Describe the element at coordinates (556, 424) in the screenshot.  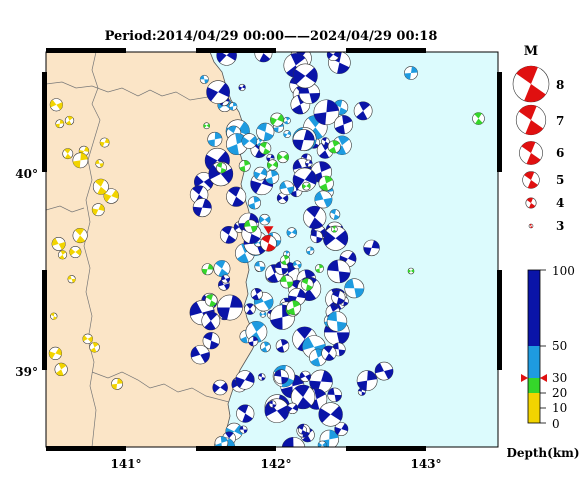
I see `depth-tick-label: 0` at that location.